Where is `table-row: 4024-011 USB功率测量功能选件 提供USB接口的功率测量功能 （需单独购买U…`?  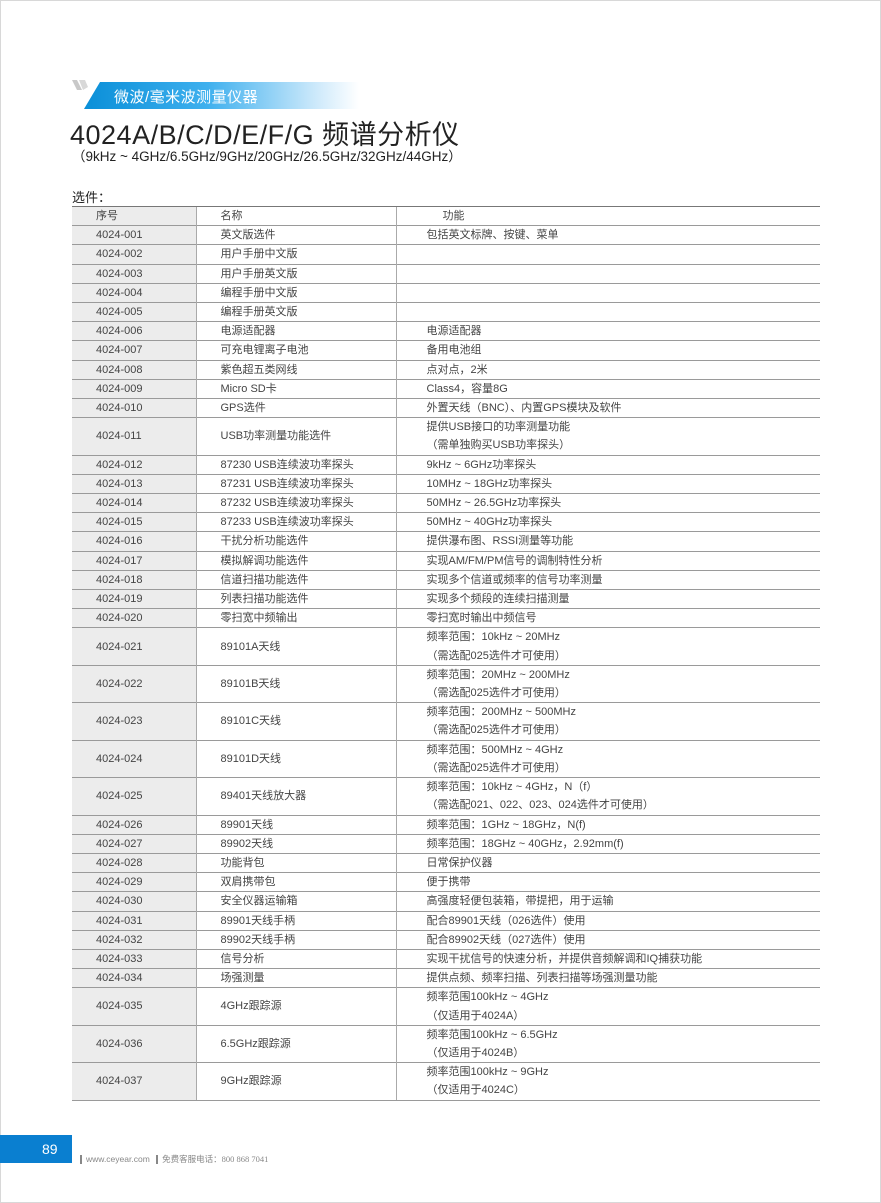 table-row: 4024-011 USB功率测量功能选件 提供USB接口的功率测量功能 （需单独购买U… is located at coordinates (446, 436).